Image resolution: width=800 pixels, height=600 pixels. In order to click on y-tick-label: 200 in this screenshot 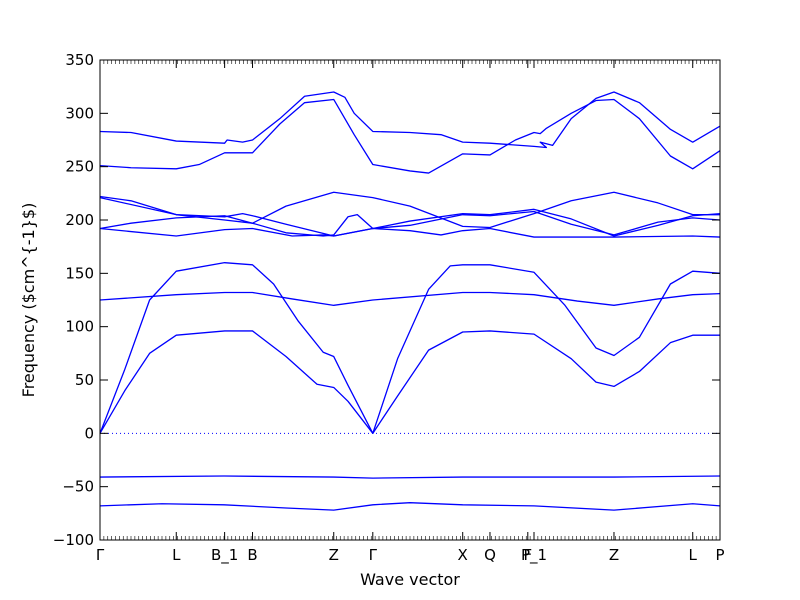, I will do `click(79, 220)`.